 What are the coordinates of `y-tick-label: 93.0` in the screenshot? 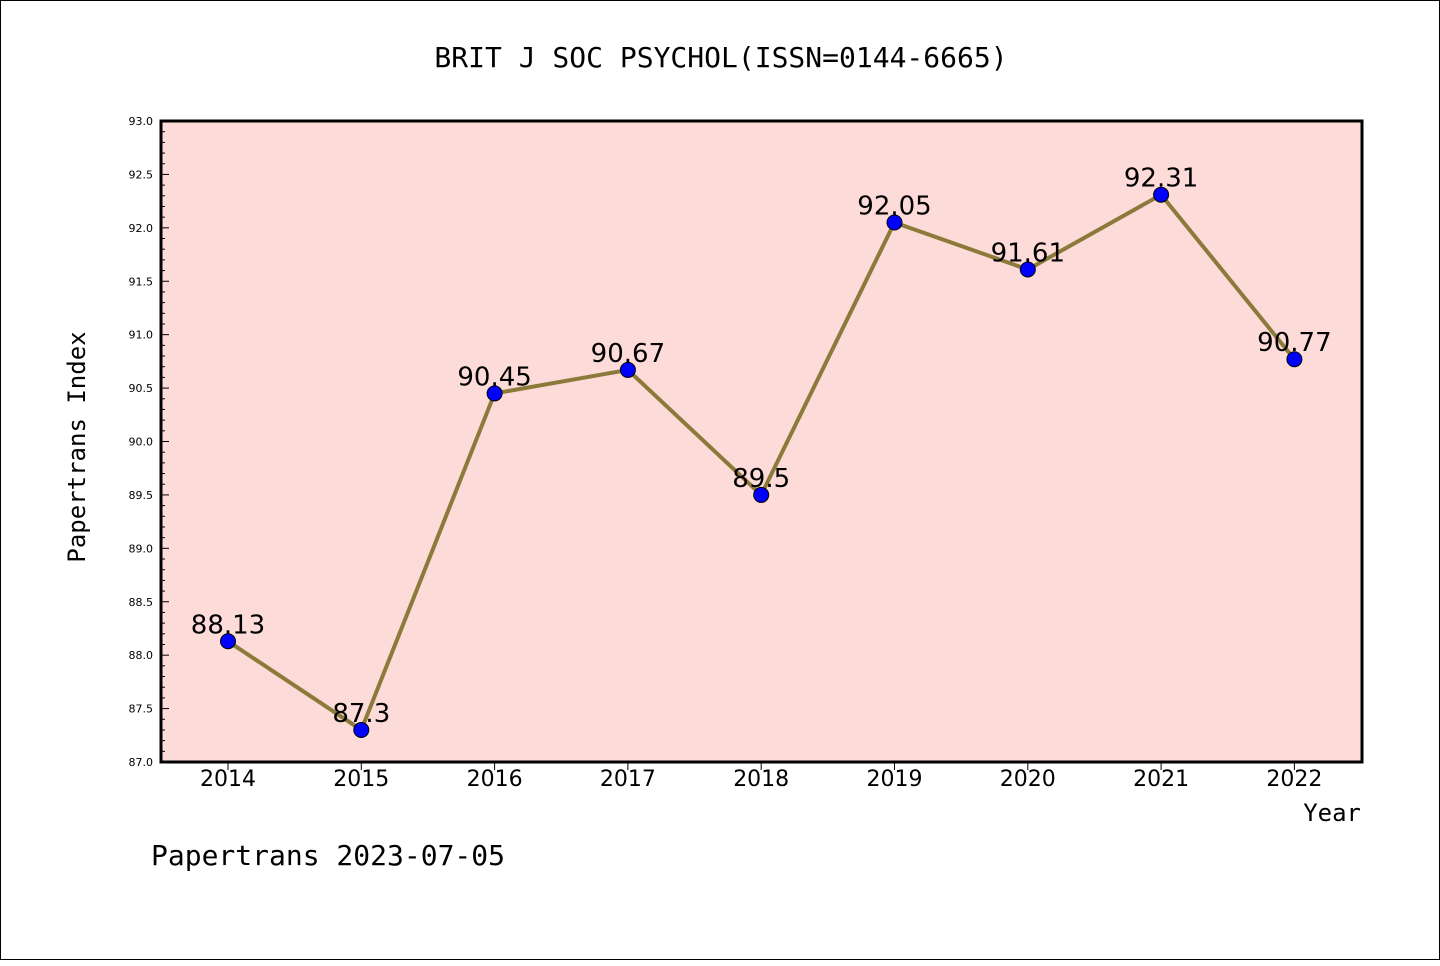 It's located at (141, 121).